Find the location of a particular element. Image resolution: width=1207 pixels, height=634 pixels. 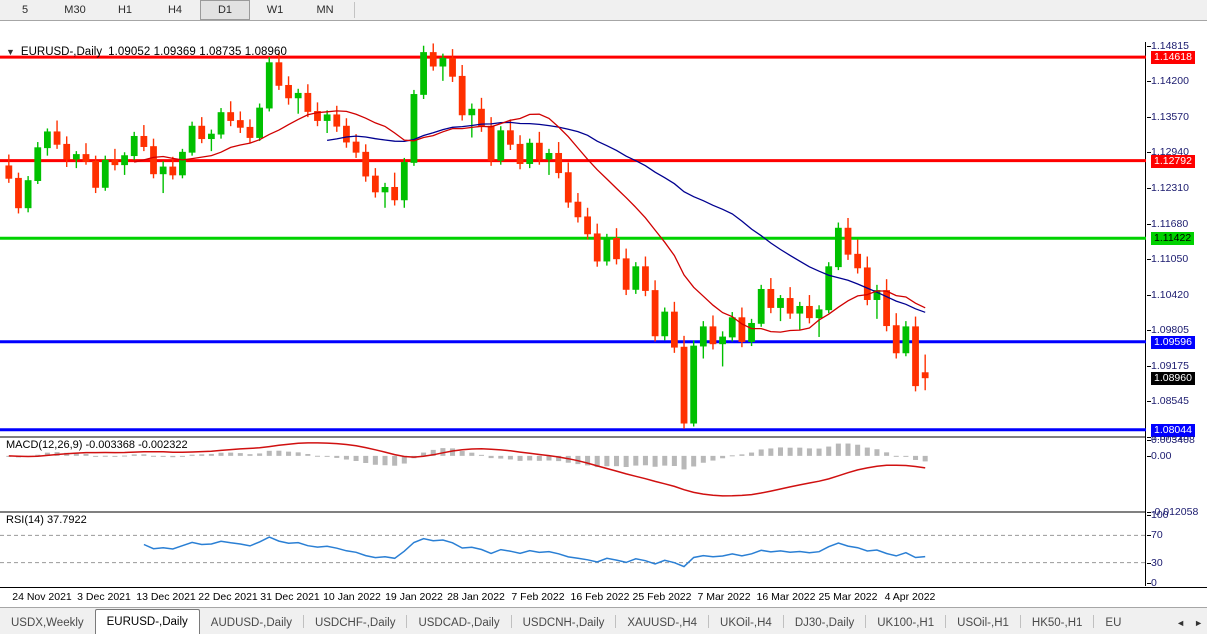

tab-audusd-daily: AUDUSD-,Daily is located at coordinates (251, 623).